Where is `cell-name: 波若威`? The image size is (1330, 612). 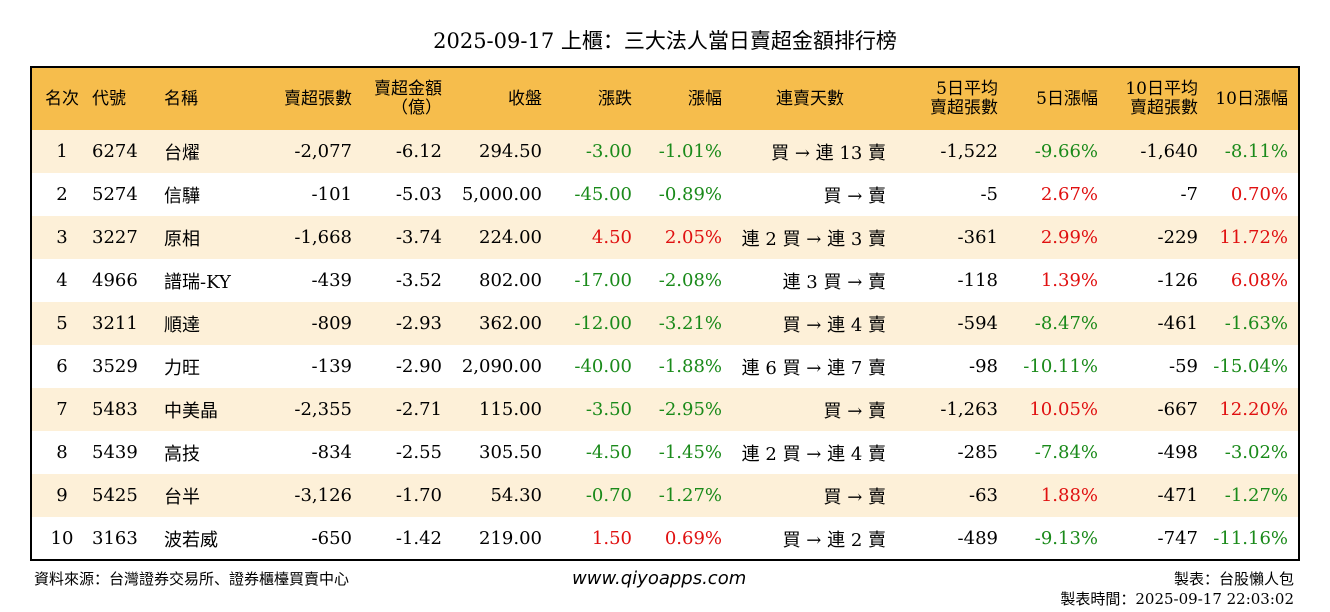
cell-name: 波若威 is located at coordinates (206, 538).